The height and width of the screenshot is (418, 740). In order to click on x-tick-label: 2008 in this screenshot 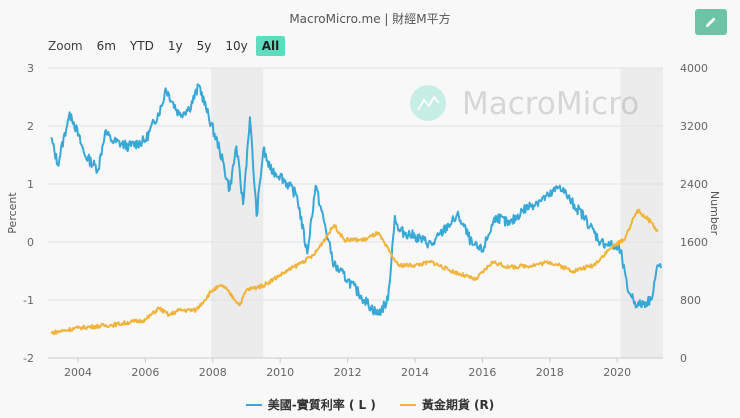, I will do `click(213, 372)`.